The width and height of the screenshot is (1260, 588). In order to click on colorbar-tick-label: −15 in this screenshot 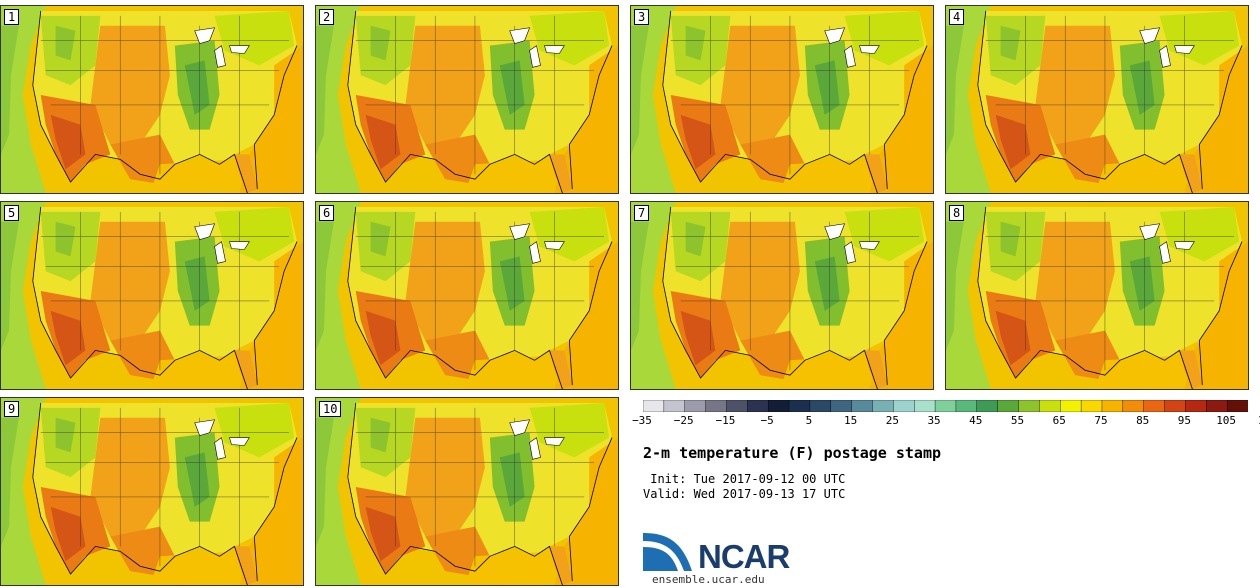, I will do `click(725, 420)`.